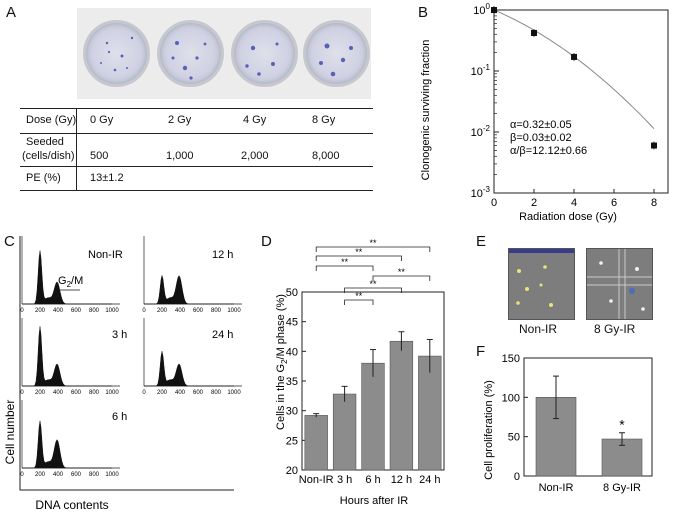 Image resolution: width=677 pixels, height=516 pixels. What do you see at coordinates (423, 12) in the screenshot?
I see `panel-b-label: B` at bounding box center [423, 12].